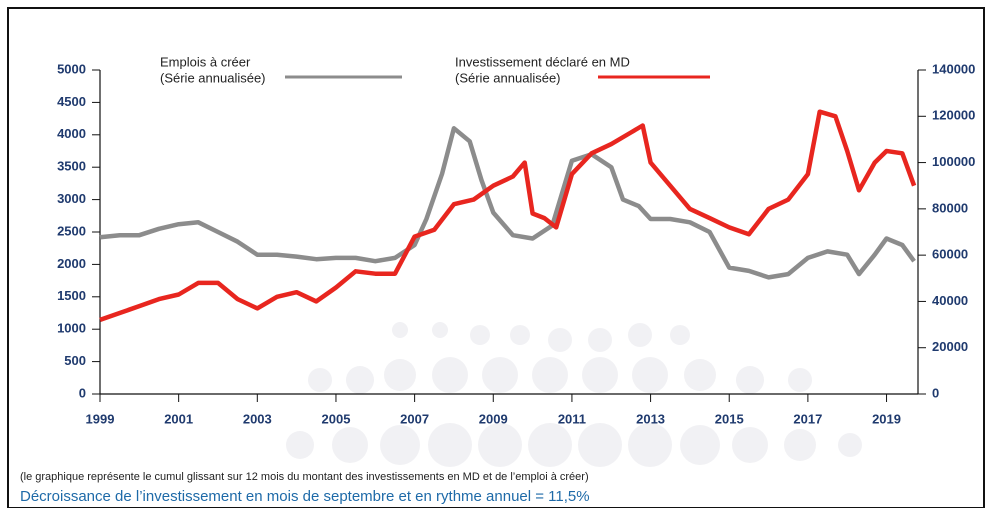 This screenshot has width=992, height=508. I want to click on x-tick-label: 2017, so click(807, 418).